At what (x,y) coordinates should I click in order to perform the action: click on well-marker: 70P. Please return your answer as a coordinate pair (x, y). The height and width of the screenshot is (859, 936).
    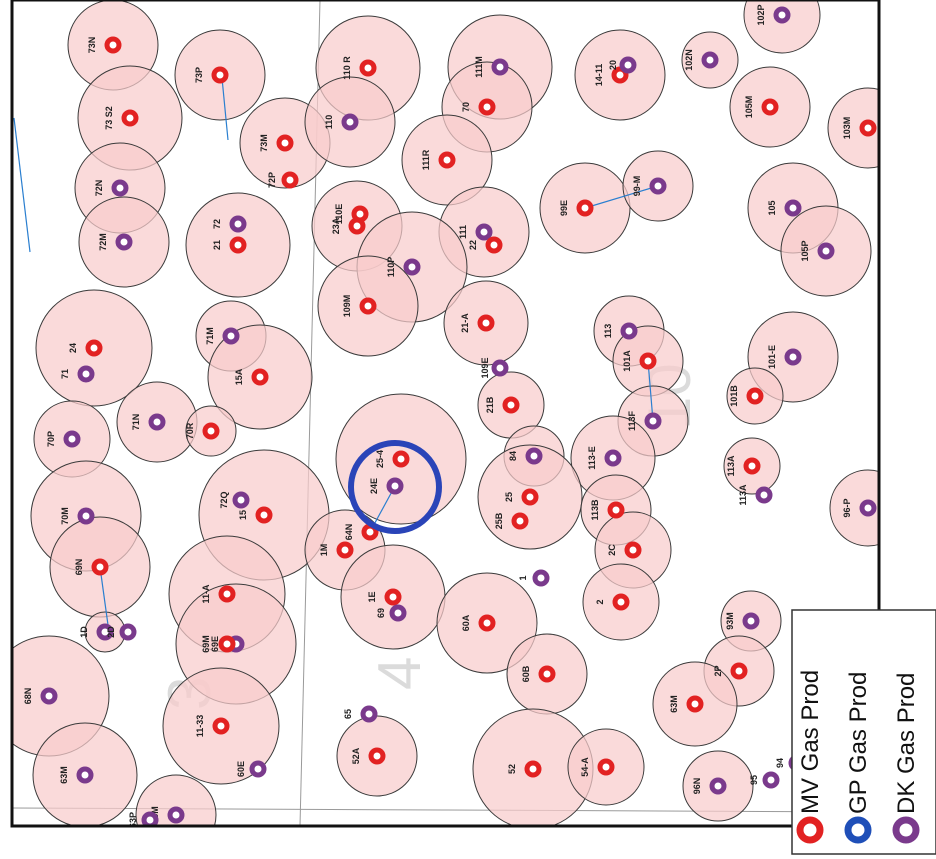
    Looking at the image, I should click on (63, 439).